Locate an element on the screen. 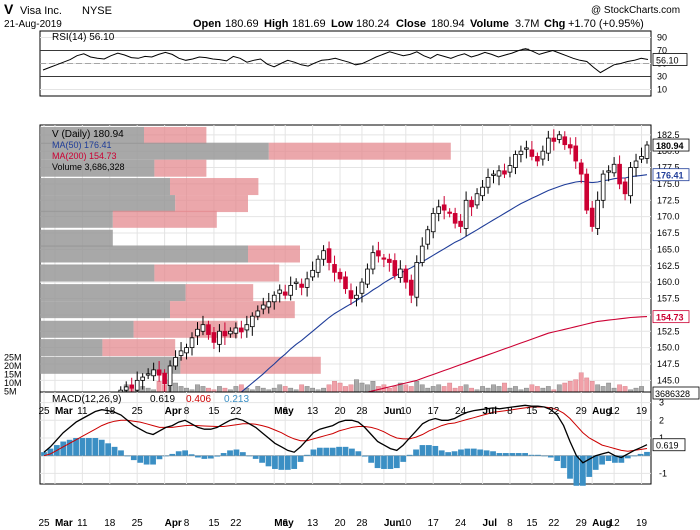 This screenshot has width=700, height=530. ma50-tag is located at coordinates (671, 175).